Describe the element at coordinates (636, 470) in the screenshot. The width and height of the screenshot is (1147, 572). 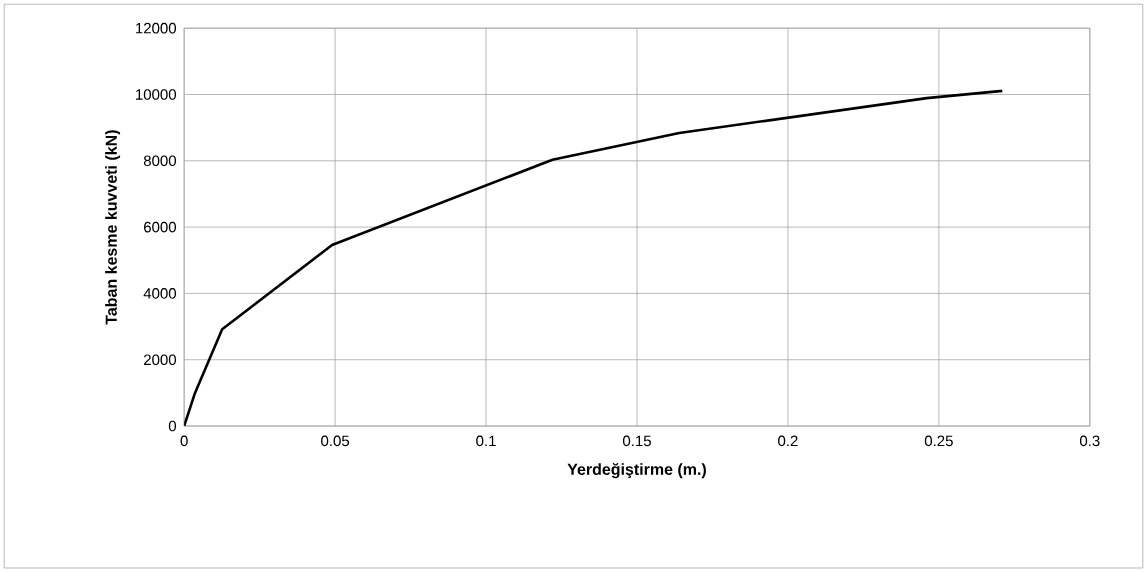
I see `x-axis-title: Yerdeğiştirme (m.)` at that location.